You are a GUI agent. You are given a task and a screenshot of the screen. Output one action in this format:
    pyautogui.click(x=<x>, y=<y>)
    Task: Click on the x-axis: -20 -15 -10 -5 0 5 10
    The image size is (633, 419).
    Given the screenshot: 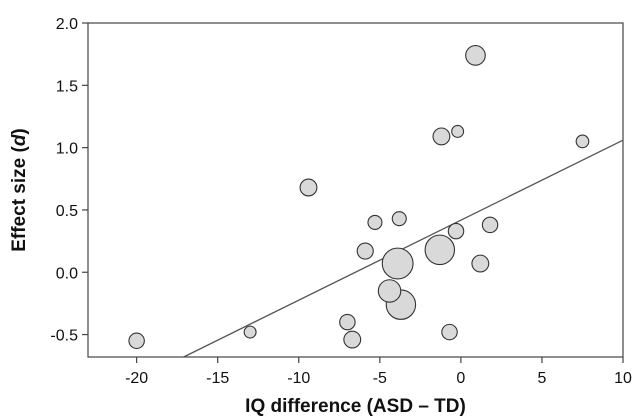 What is the action you would take?
    pyautogui.click(x=378, y=372)
    